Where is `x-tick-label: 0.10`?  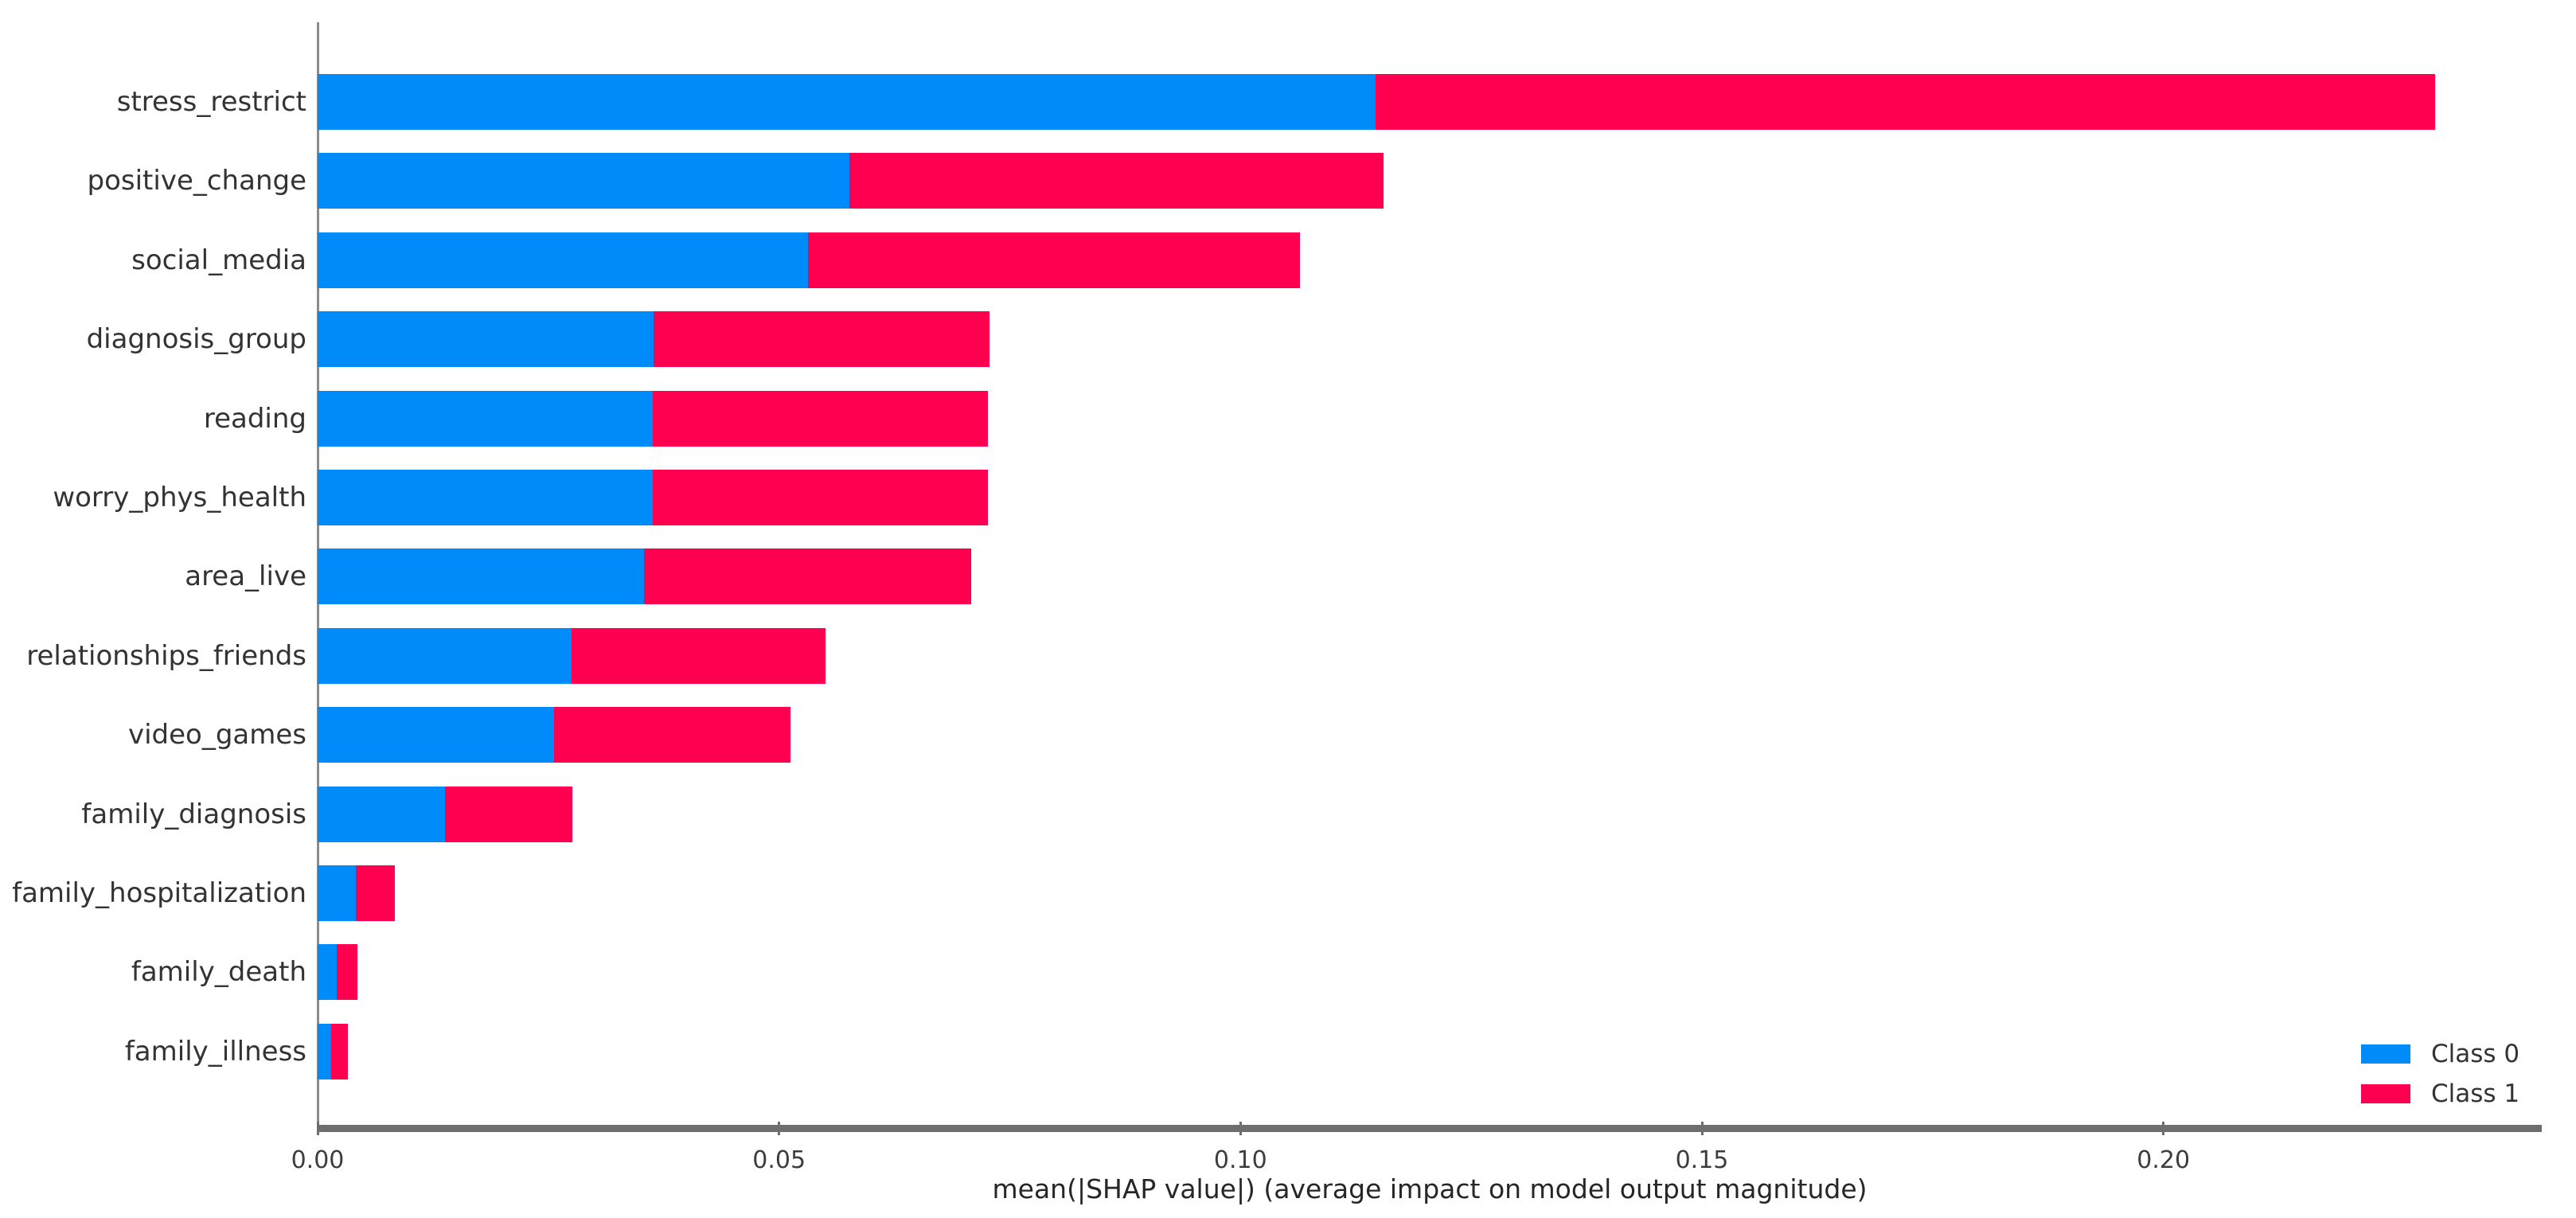
x-tick-label: 0.10 is located at coordinates (1240, 1160).